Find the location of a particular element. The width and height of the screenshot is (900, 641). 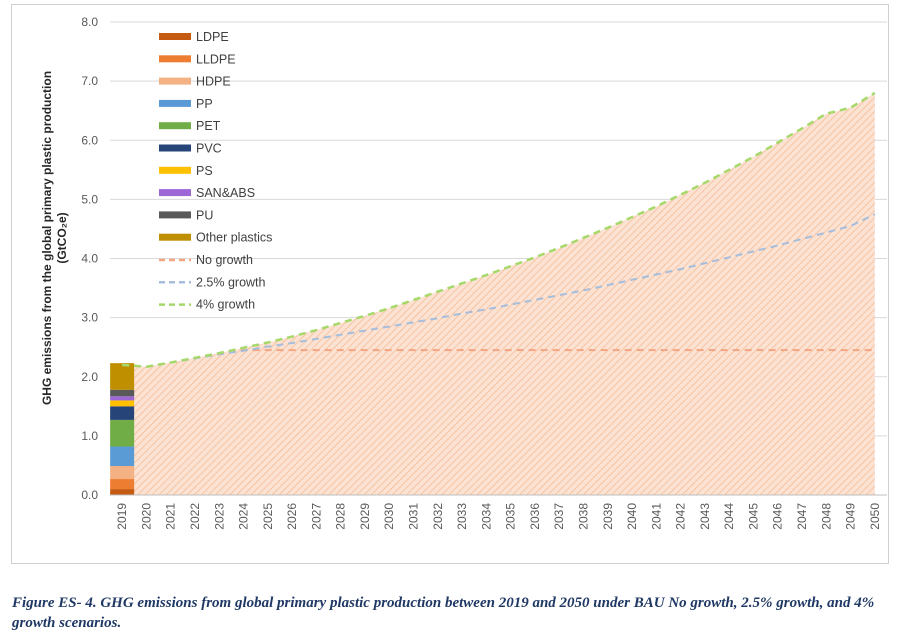

x-tick-label: 2049 is located at coordinates (851, 516).